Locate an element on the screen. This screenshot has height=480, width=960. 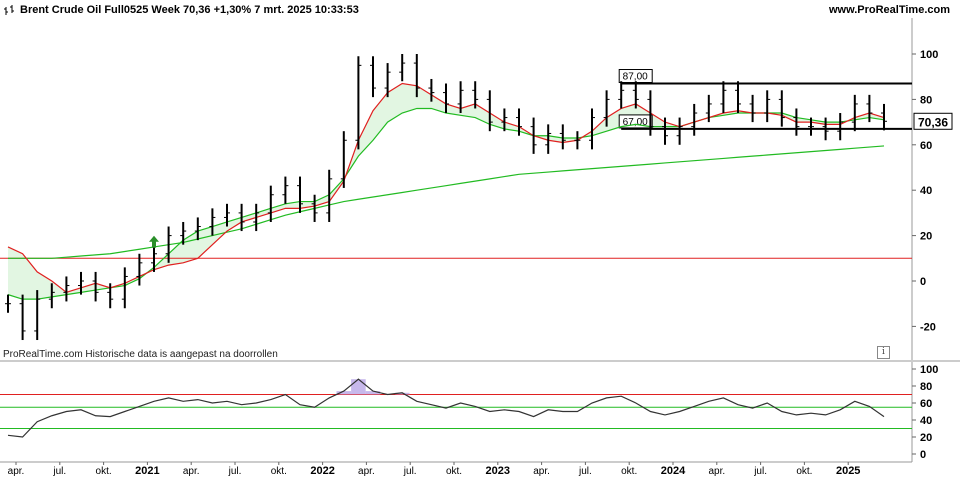
buy-arrow-icon is located at coordinates (154, 241).